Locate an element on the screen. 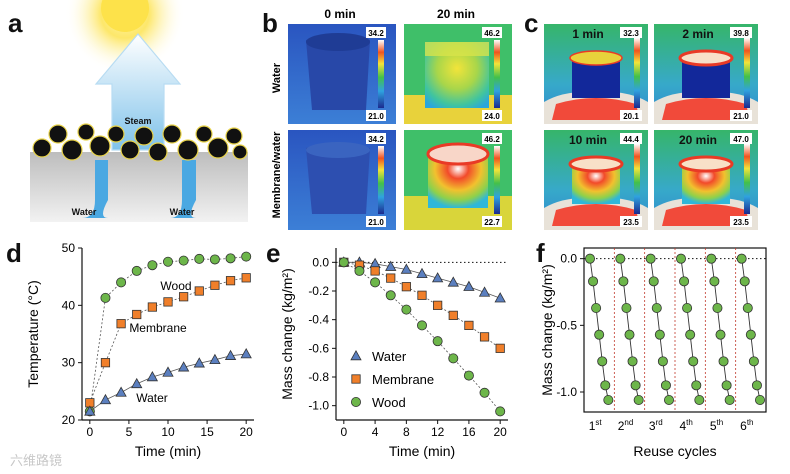 Image resolution: width=790 pixels, height=474 pixels. e-xtick: 0 is located at coordinates (343, 432).